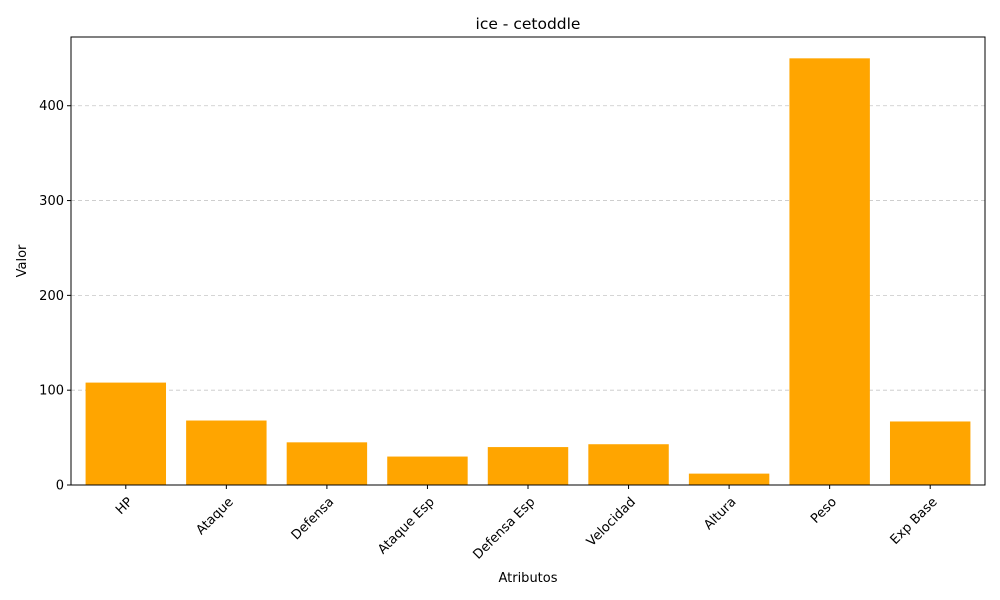 This screenshot has height=600, width=1000. What do you see at coordinates (528, 24) in the screenshot?
I see `chart-title: ice - cetoddle` at bounding box center [528, 24].